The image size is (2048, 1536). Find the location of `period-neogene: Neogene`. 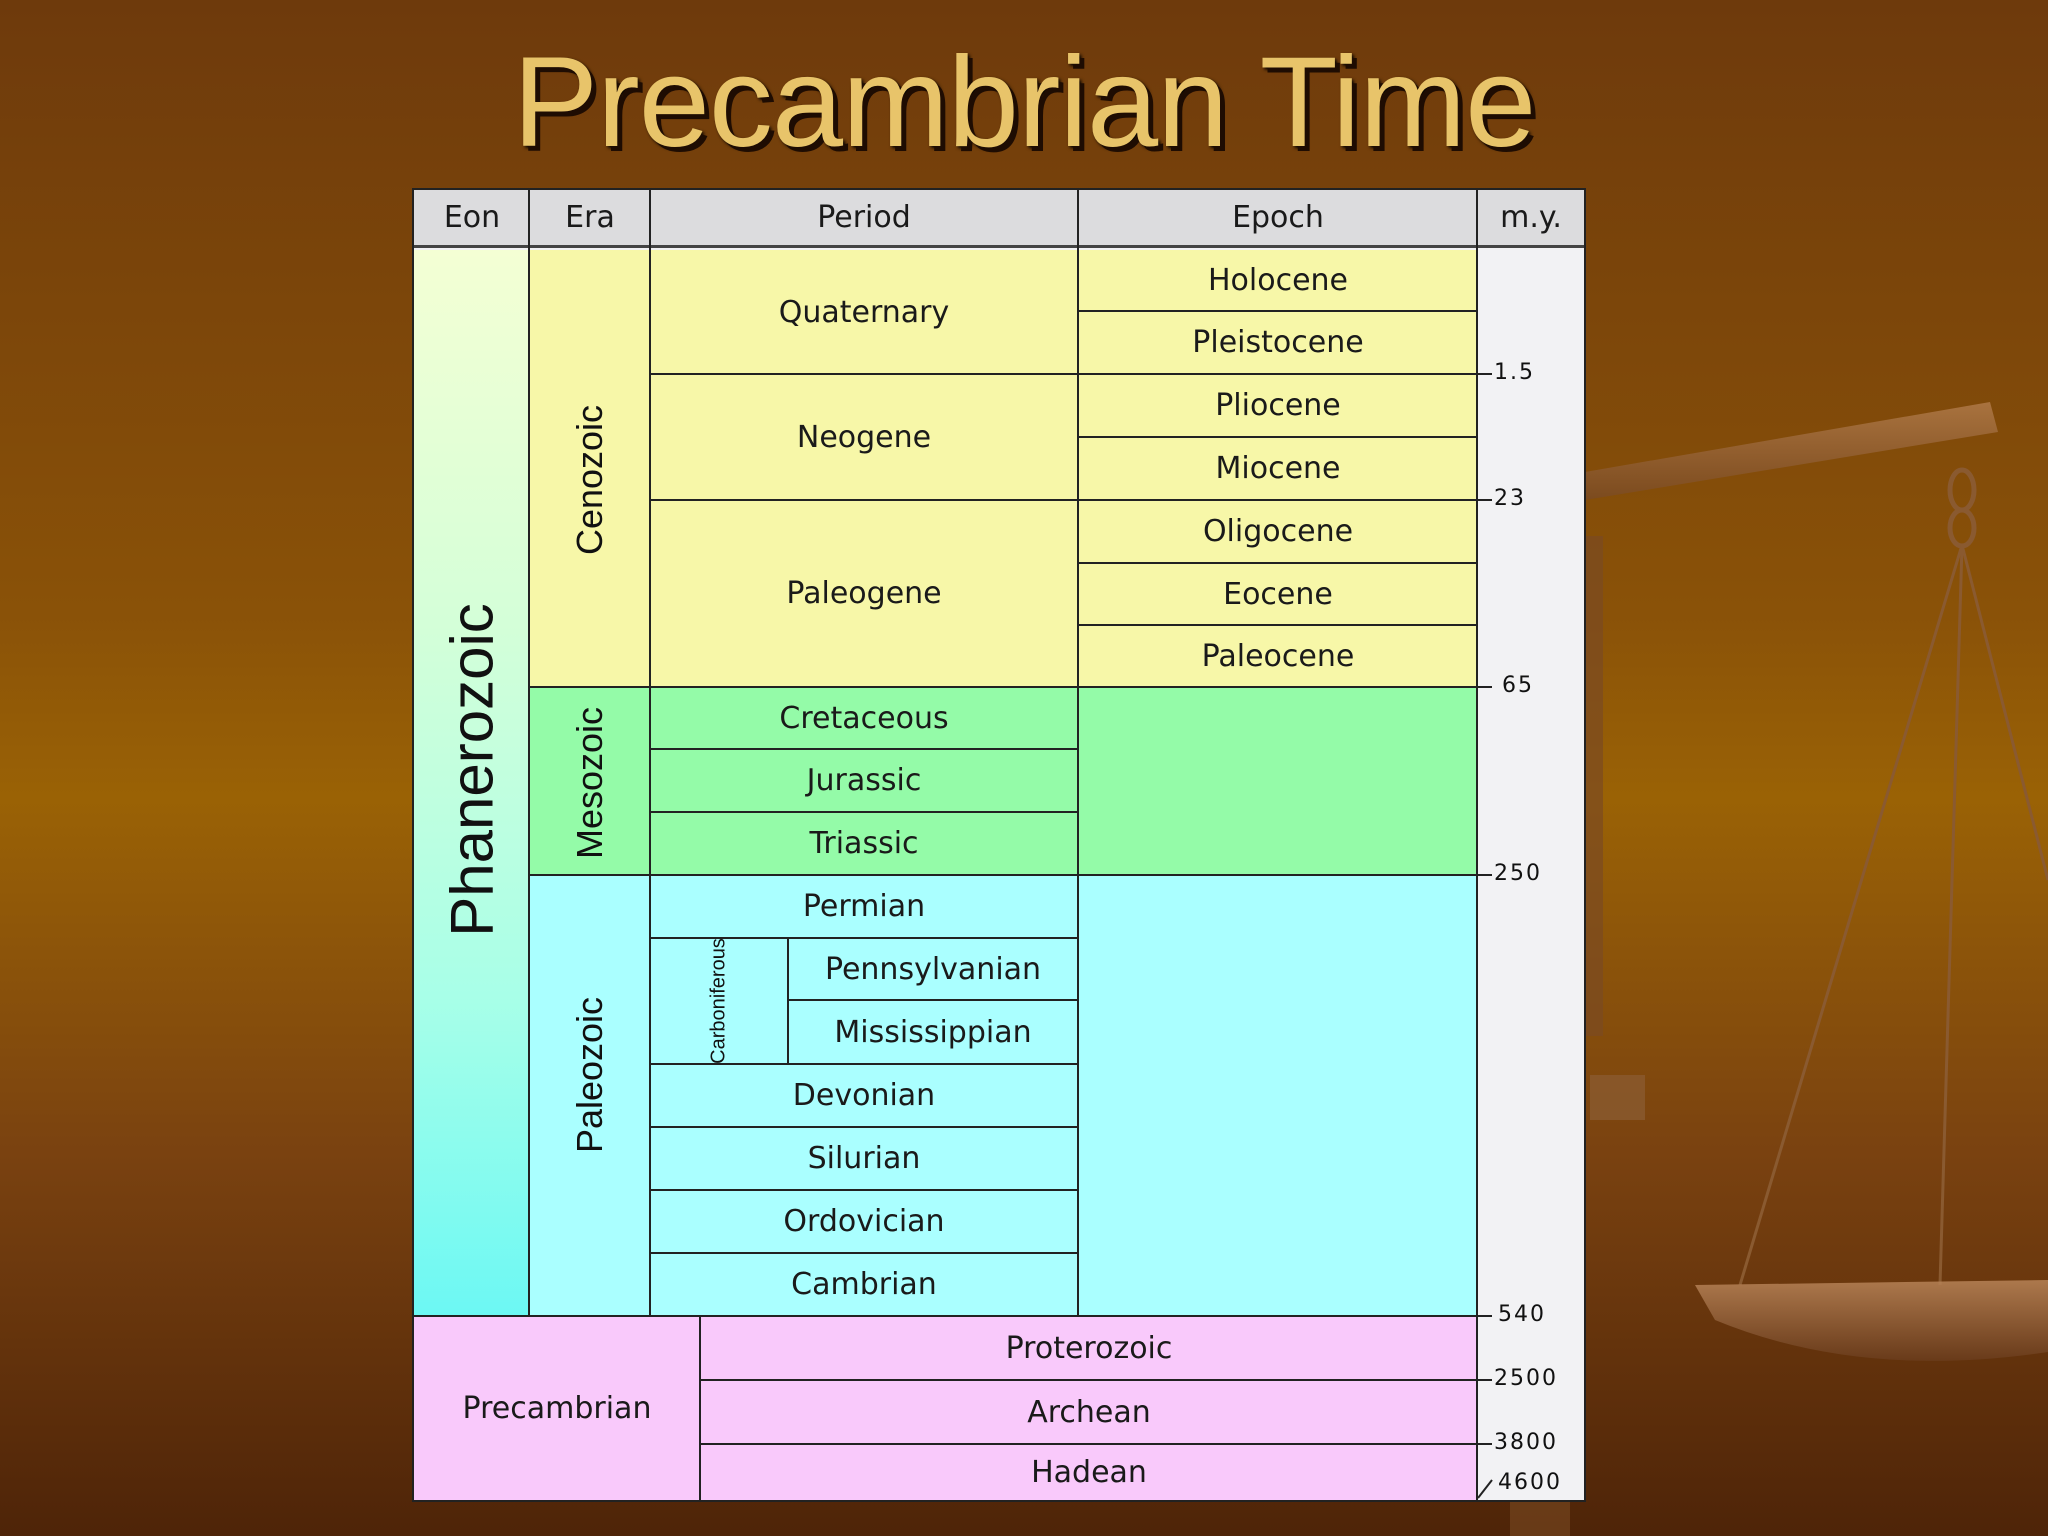

period-neogene: Neogene is located at coordinates (864, 437).